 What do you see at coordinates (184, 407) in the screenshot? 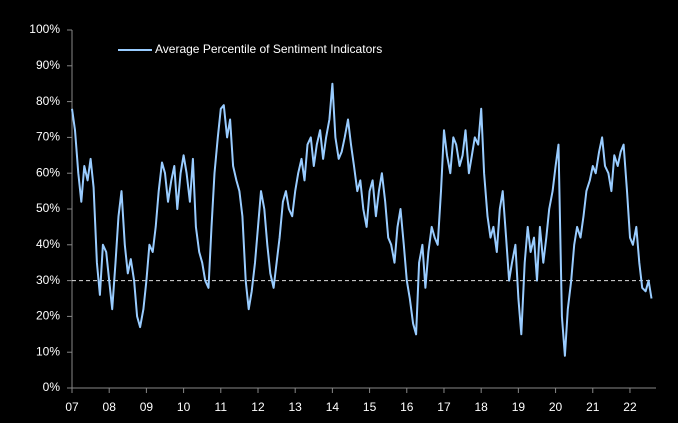
I see `x-tick-label: 10` at bounding box center [184, 407].